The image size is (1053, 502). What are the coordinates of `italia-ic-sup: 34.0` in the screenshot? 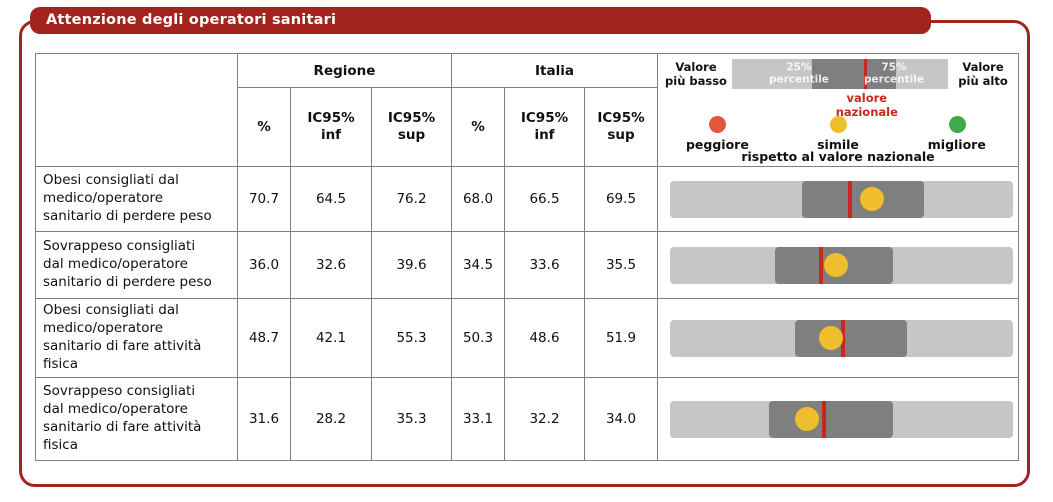 It's located at (621, 419).